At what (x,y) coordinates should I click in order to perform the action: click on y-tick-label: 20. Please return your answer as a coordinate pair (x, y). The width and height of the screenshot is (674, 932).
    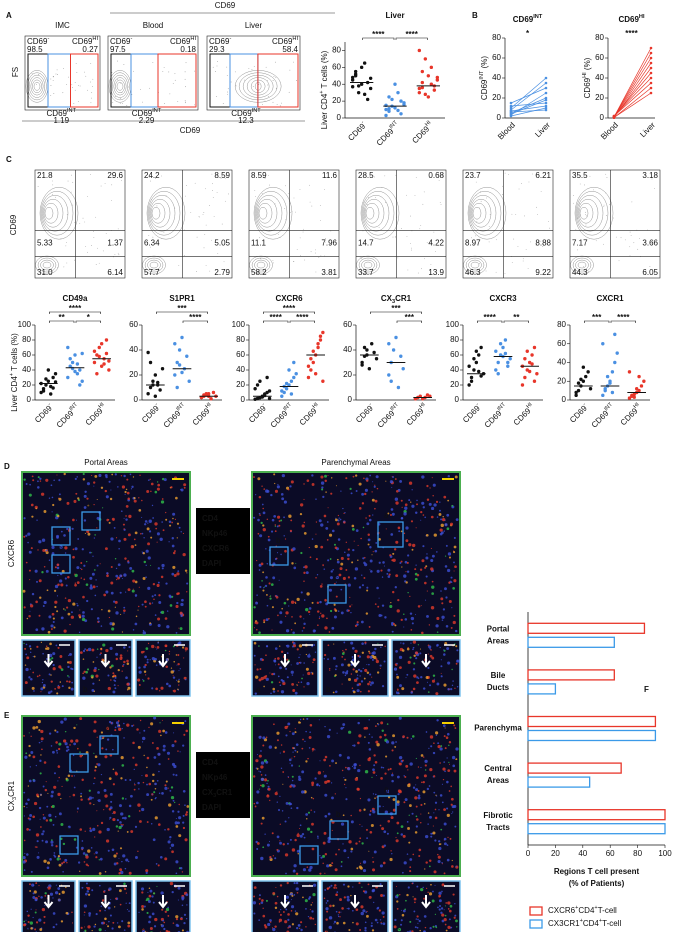
    Looking at the image, I should click on (133, 374).